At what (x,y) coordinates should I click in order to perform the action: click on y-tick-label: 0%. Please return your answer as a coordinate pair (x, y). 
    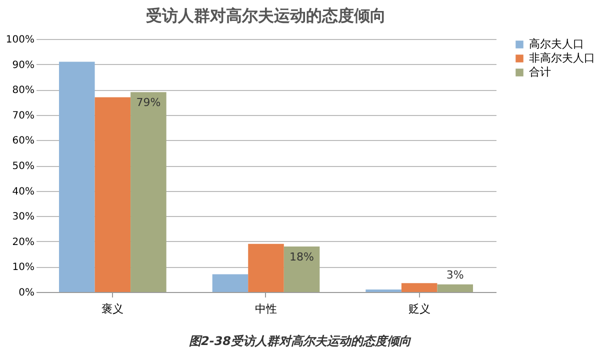
    Looking at the image, I should click on (26, 293).